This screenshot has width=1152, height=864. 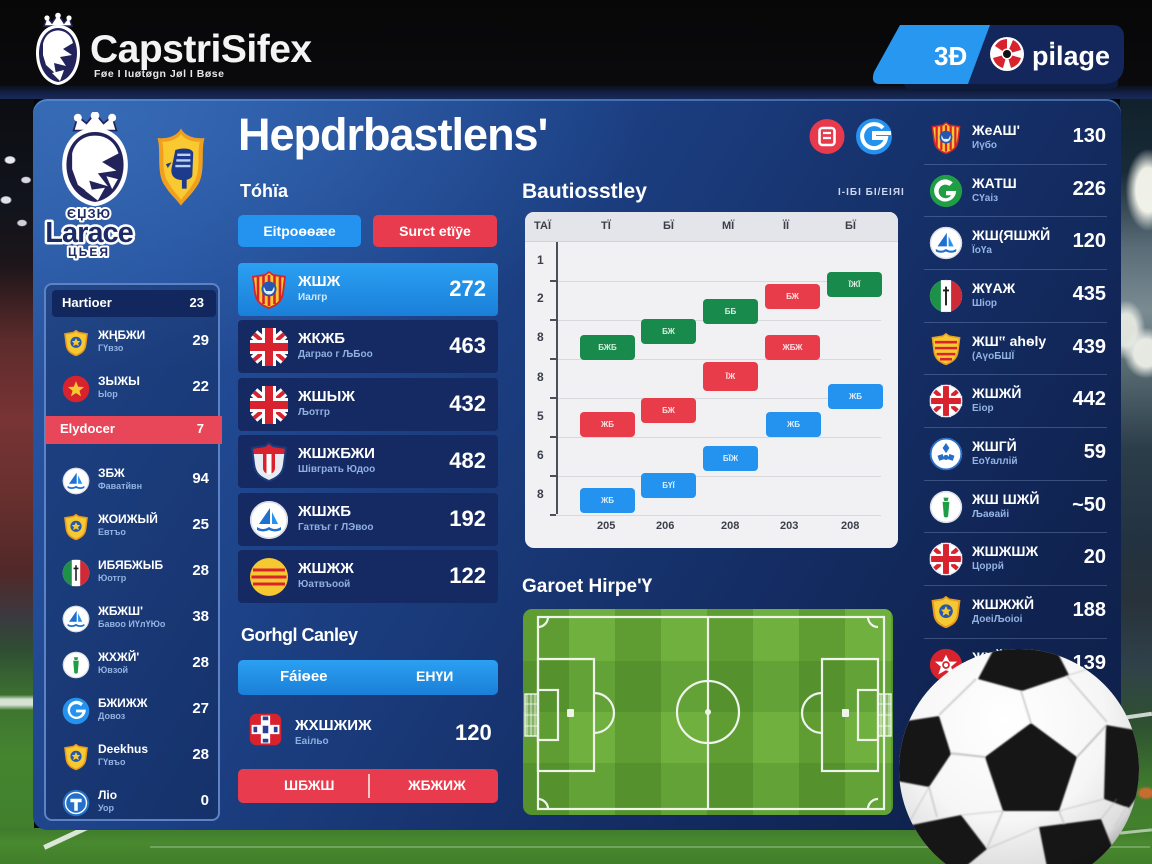 What do you see at coordinates (89, 213) in the screenshot?
I see `svg-text: ЄЏЗЮ` at bounding box center [89, 213].